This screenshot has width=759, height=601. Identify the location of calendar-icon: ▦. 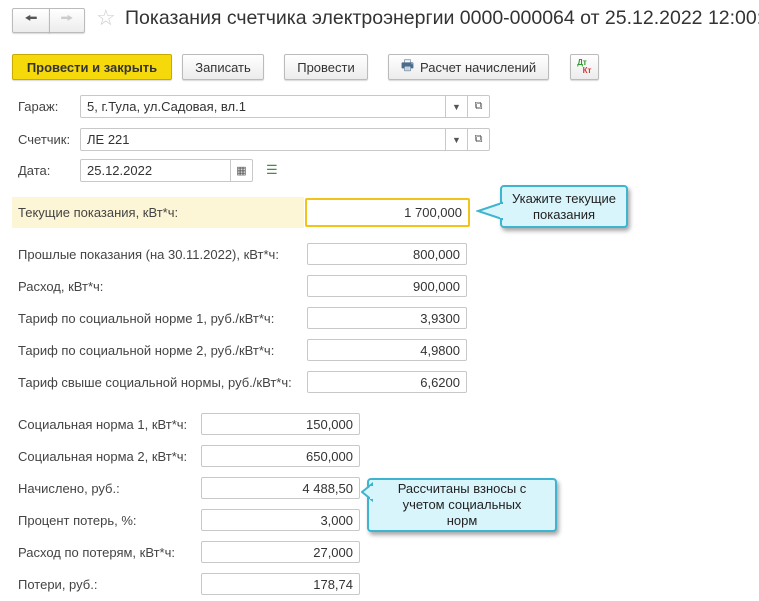
(241, 170).